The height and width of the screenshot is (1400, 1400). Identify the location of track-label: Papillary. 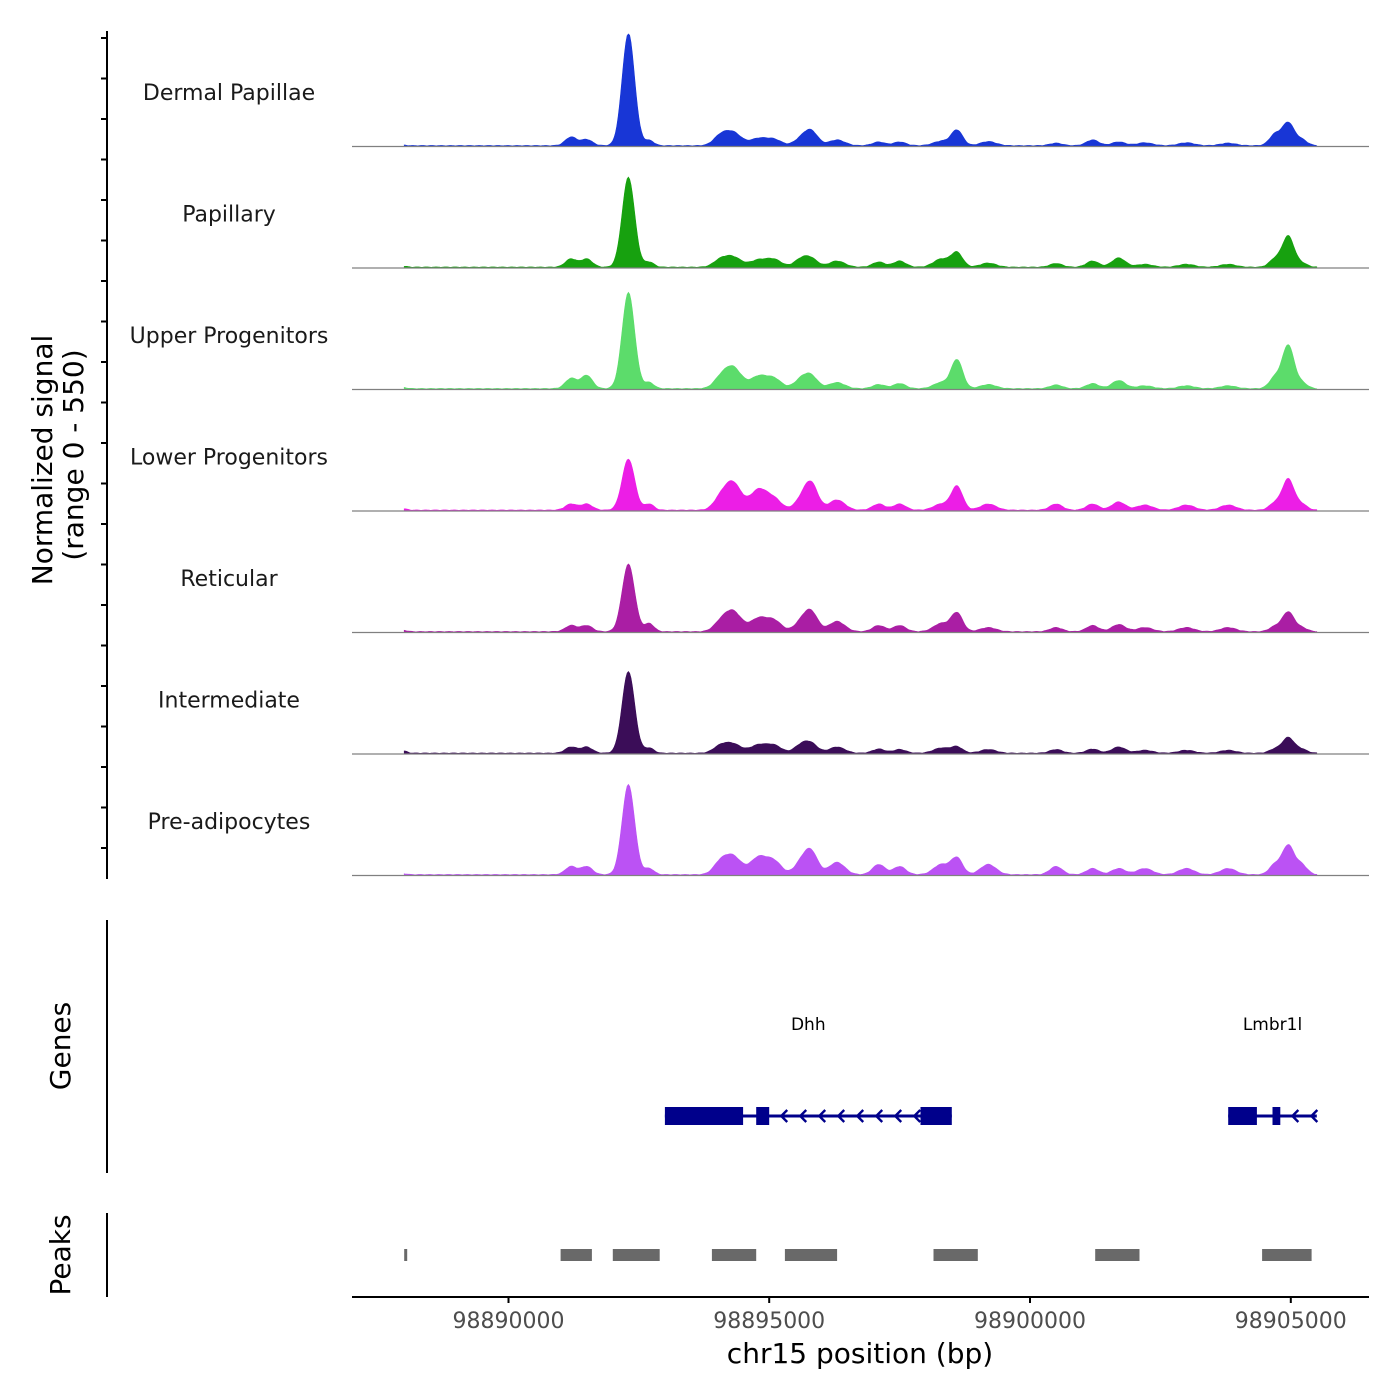
(229, 215).